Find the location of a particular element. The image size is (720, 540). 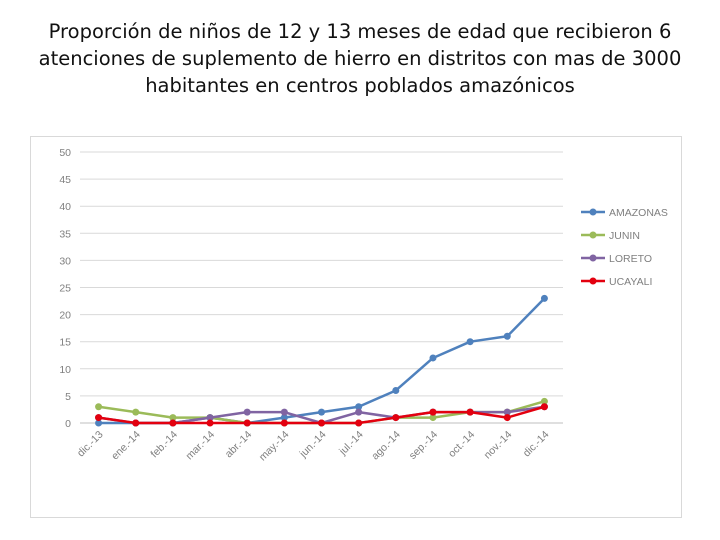

y-tick-label: 0 is located at coordinates (68, 424).